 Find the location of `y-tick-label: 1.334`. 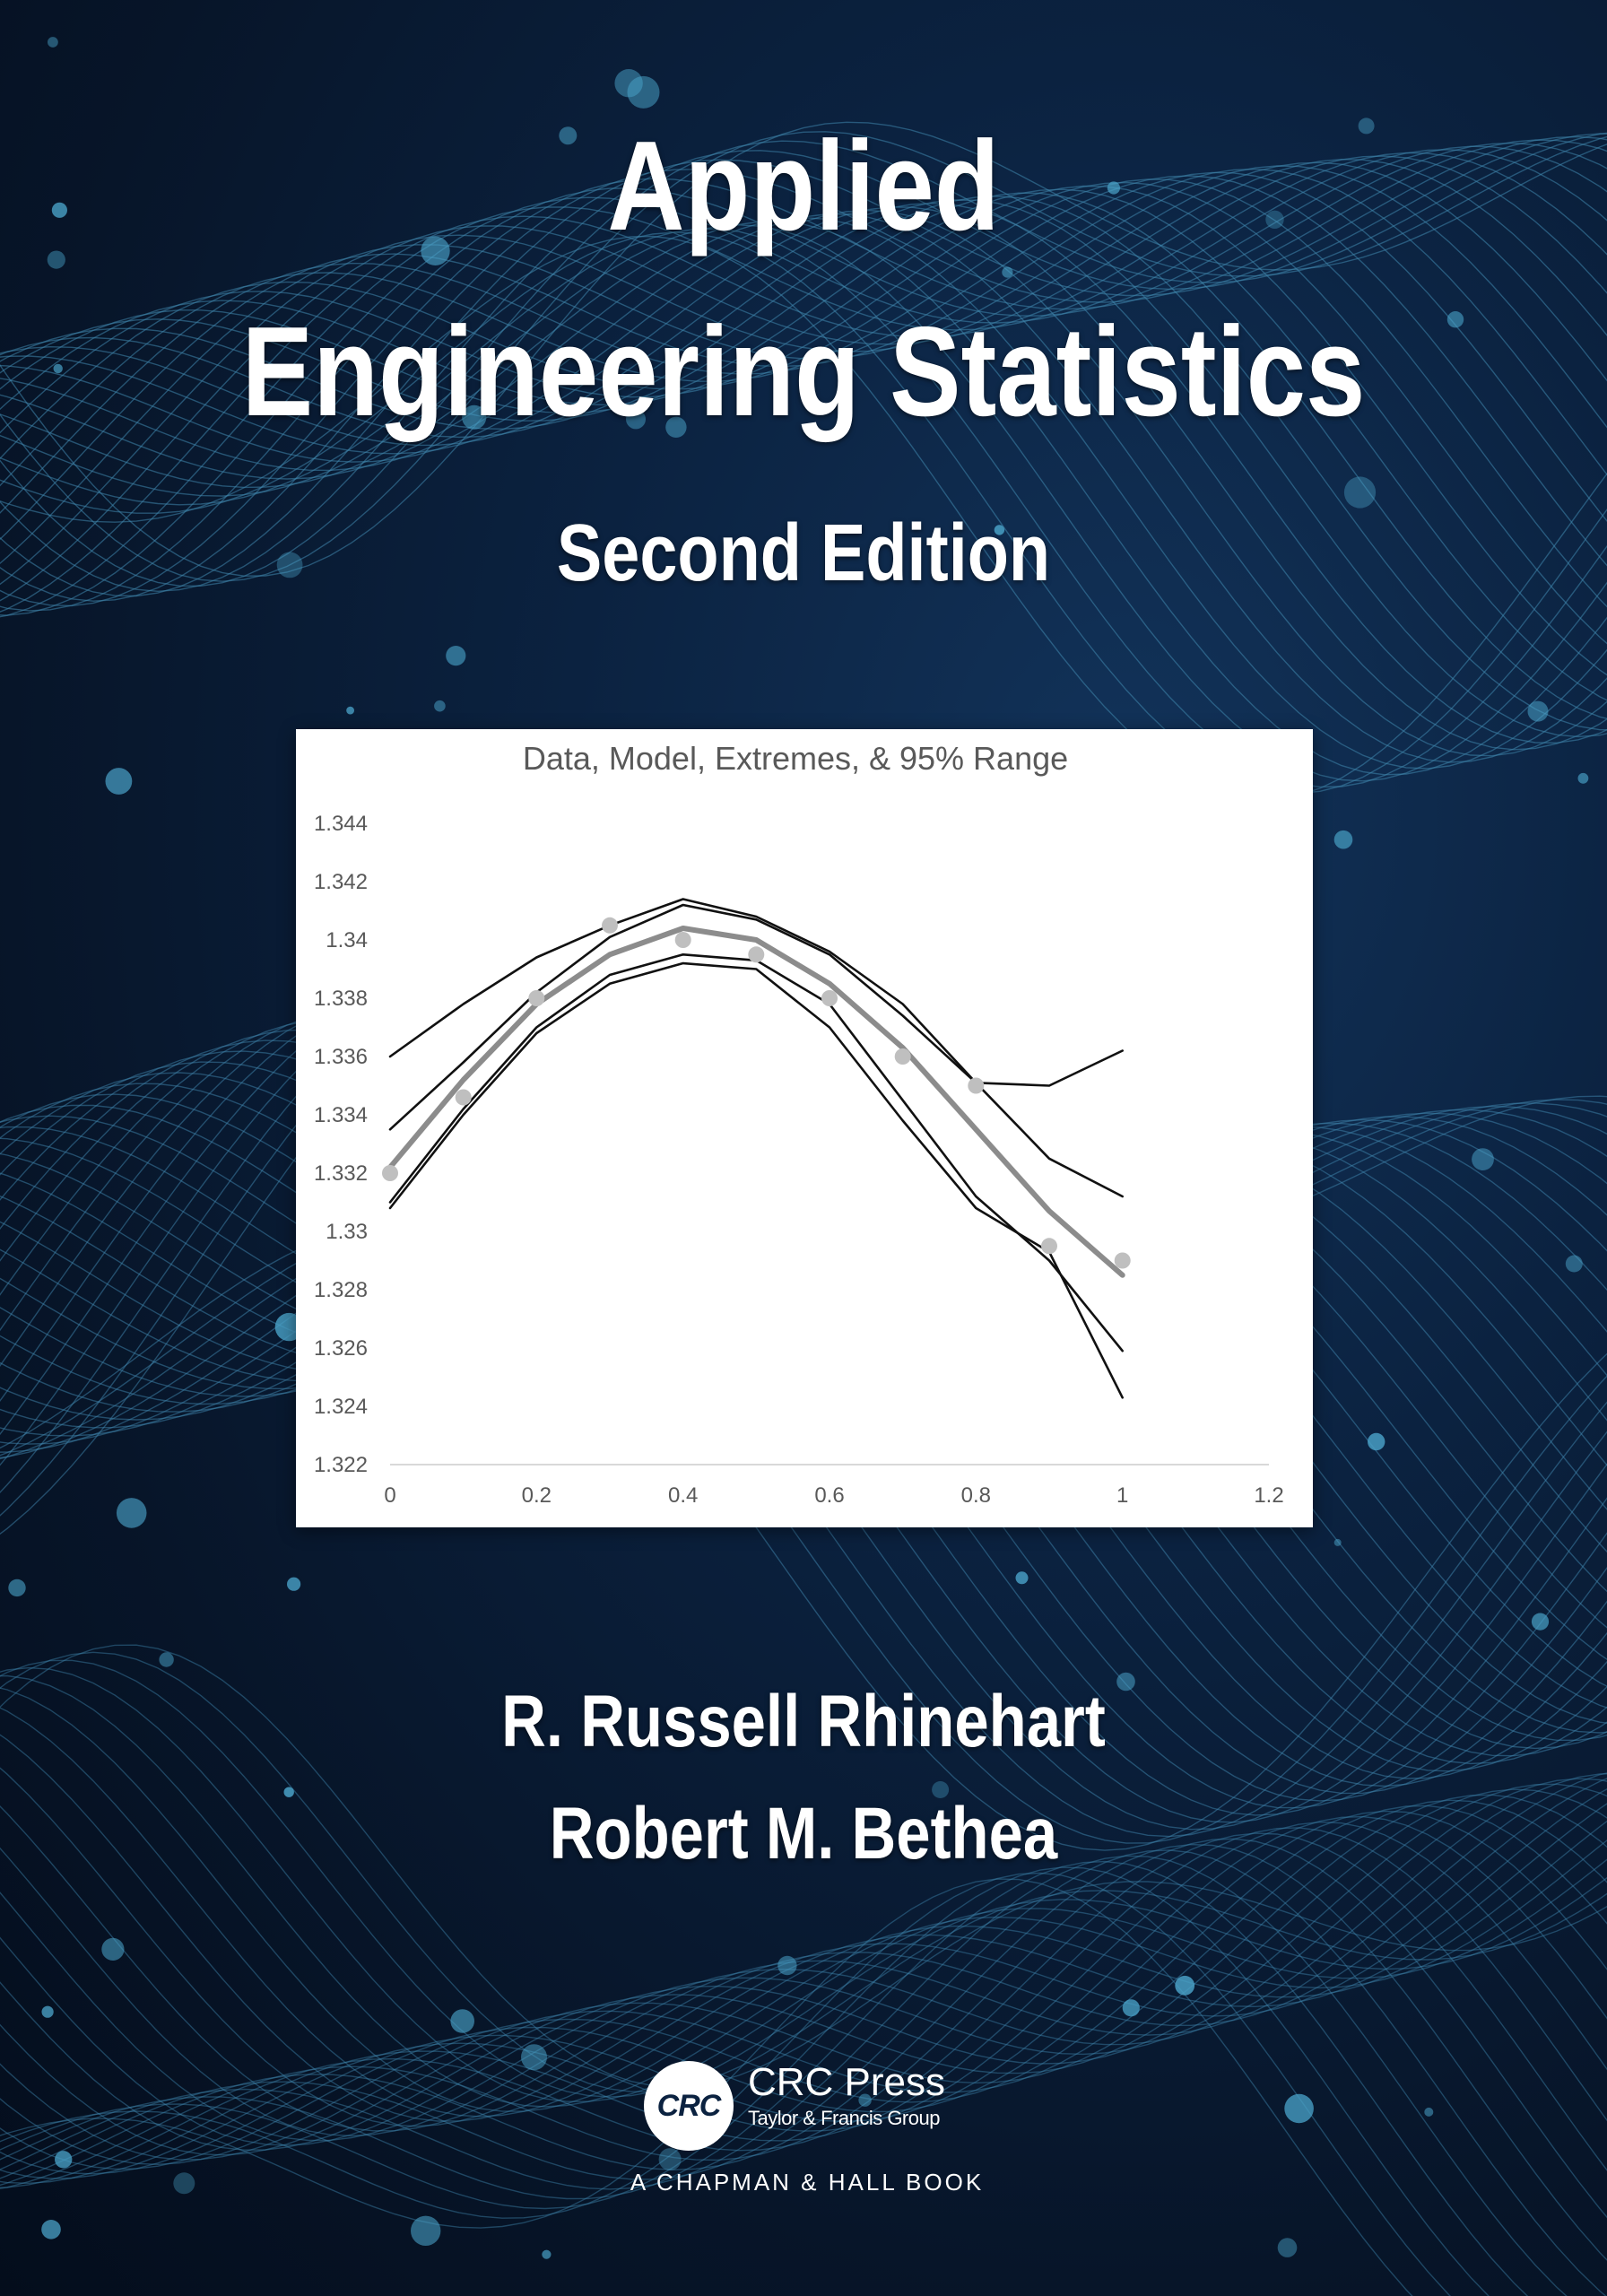

y-tick-label: 1.334 is located at coordinates (341, 1115).